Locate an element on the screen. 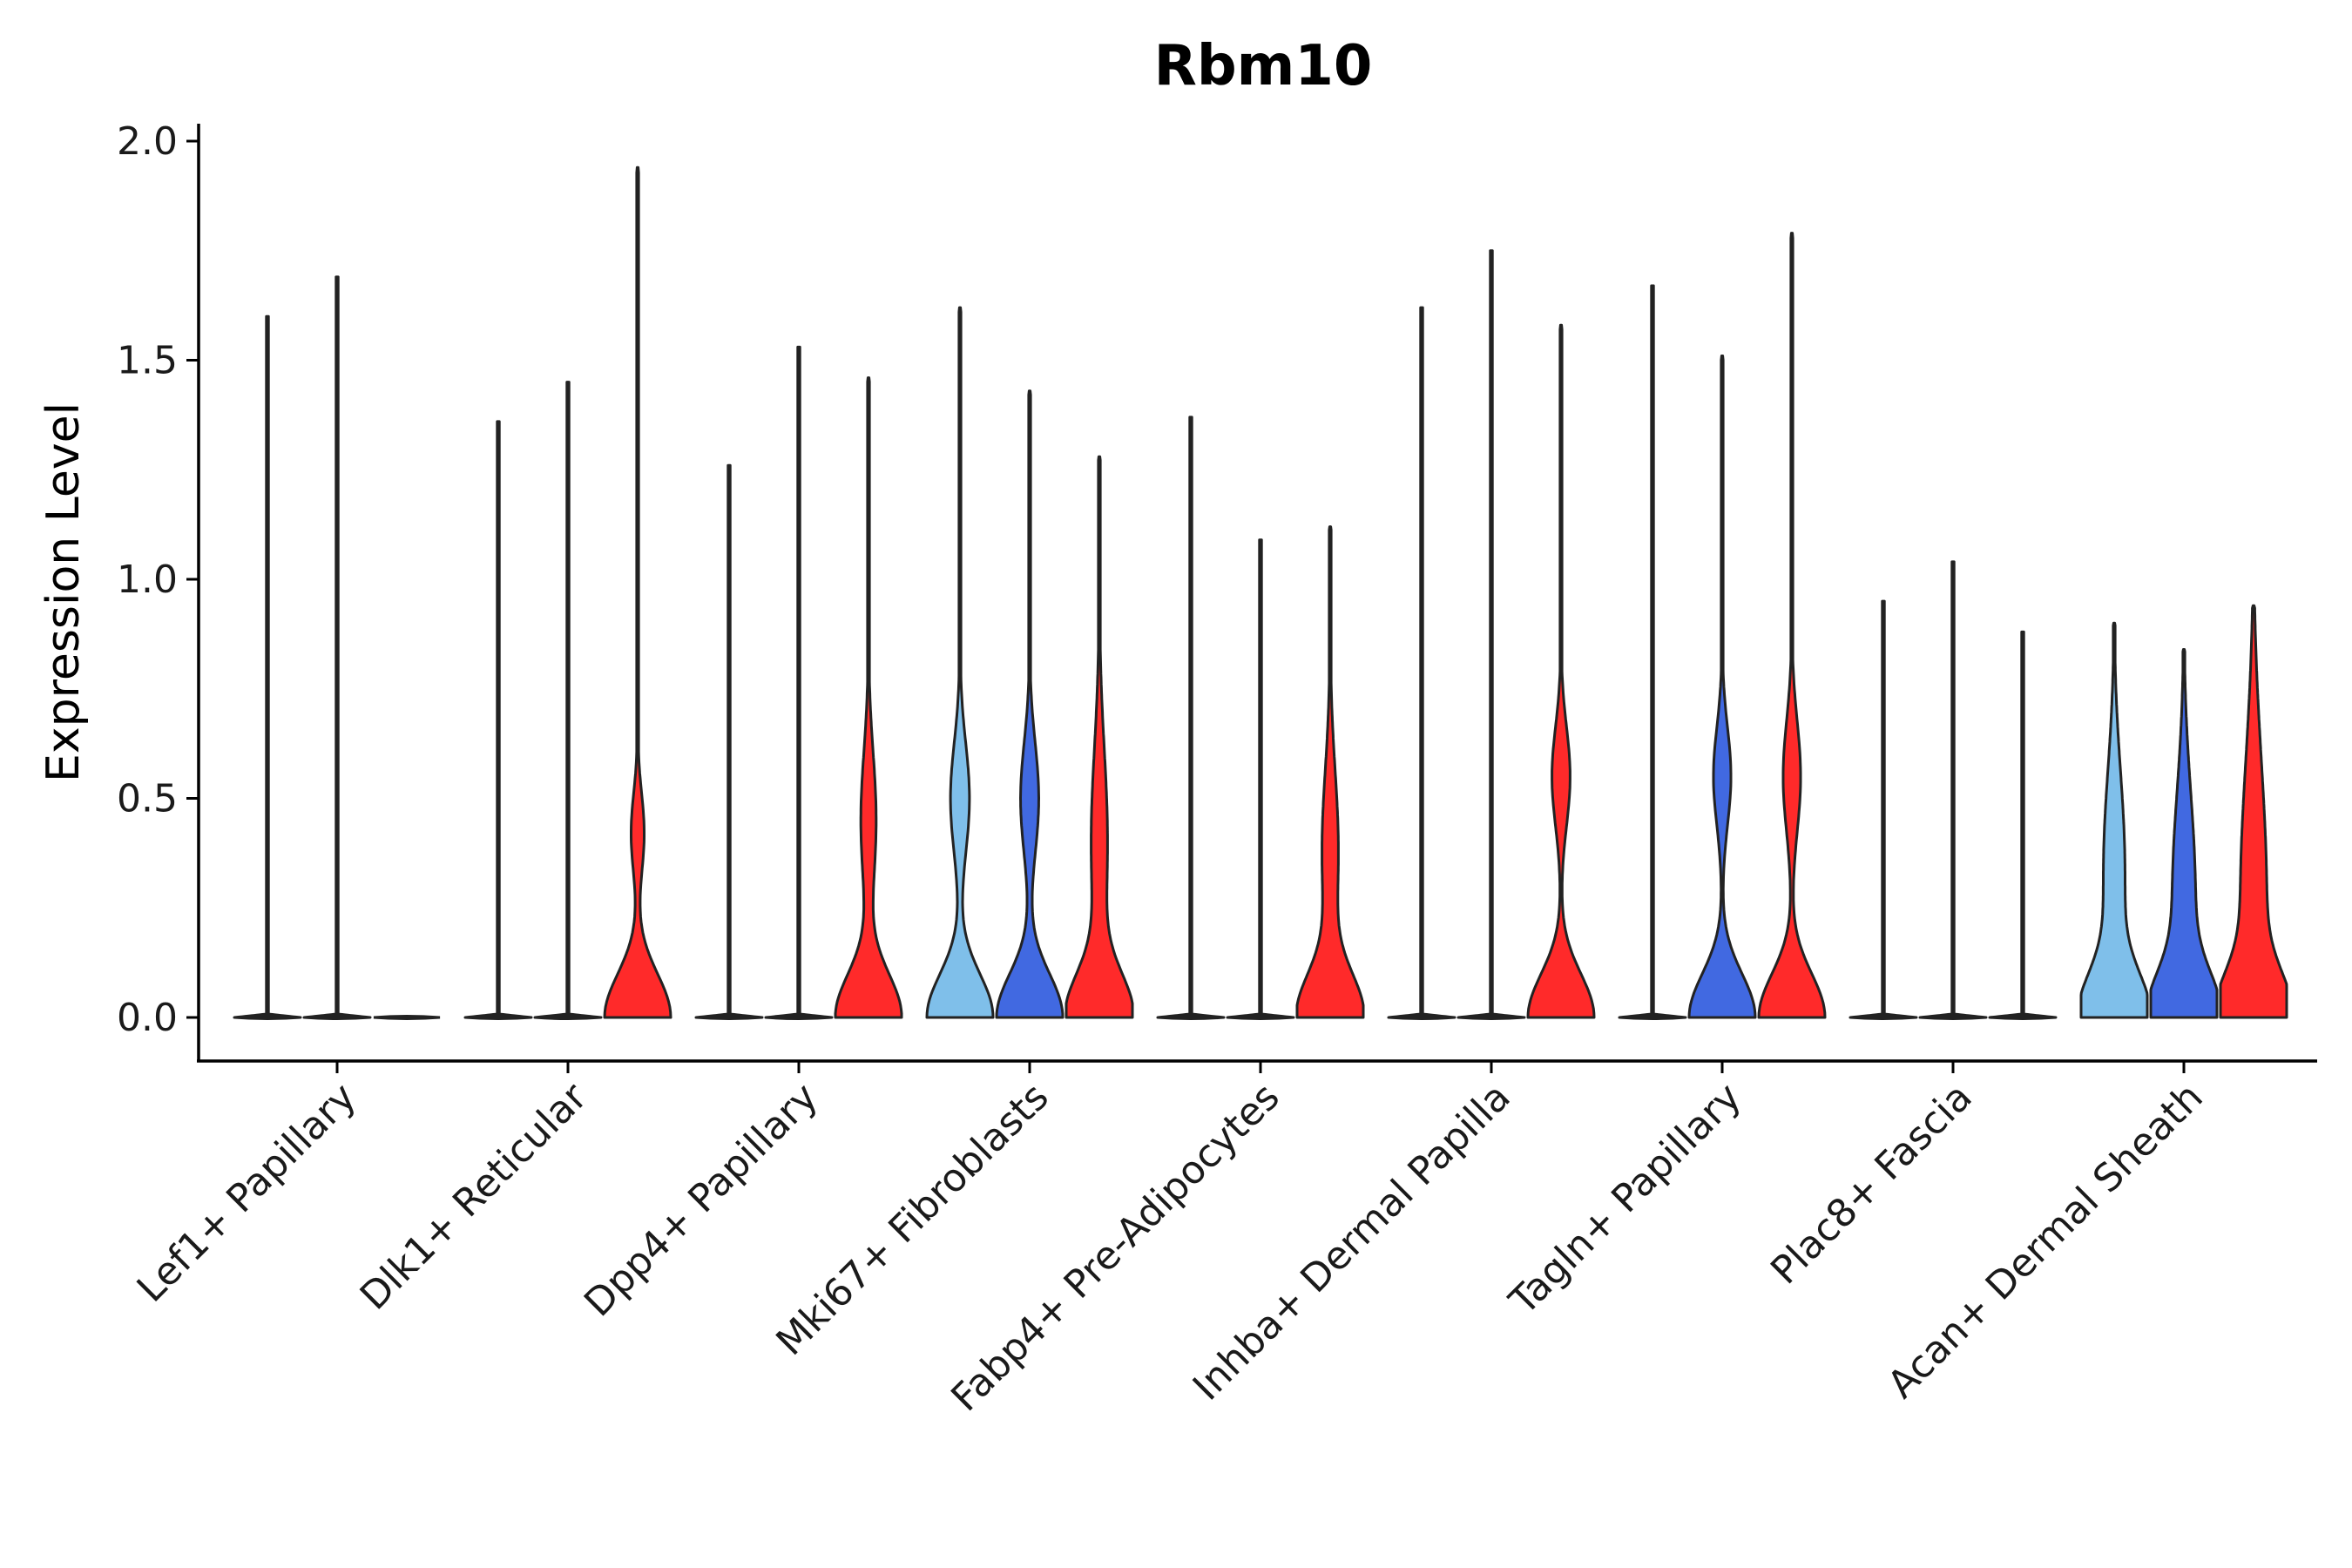 This screenshot has width=2352, height=1568. y-ticks: 0.0 0.5 1.0 1.5 2.0 is located at coordinates (158, 579).